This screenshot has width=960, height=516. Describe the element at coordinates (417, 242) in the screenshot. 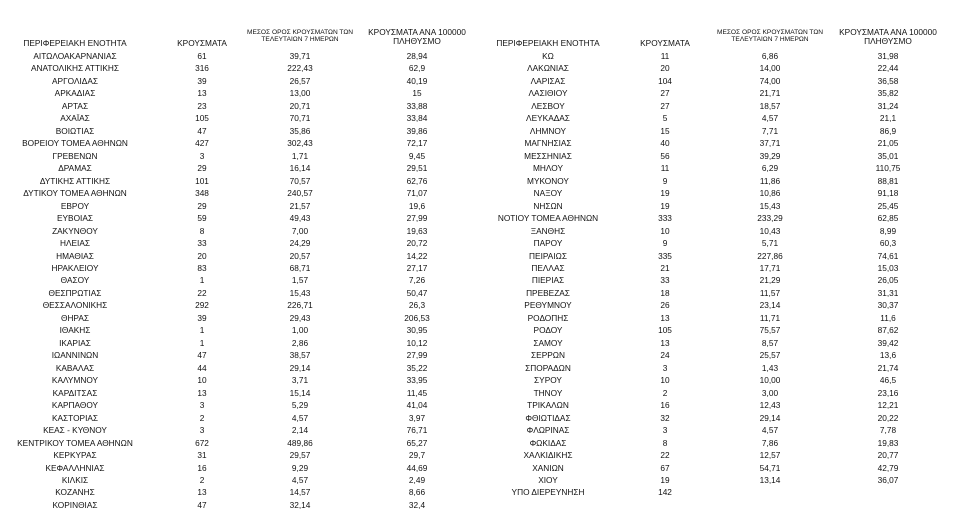

I see `cases-per-100k: 20,72` at that location.